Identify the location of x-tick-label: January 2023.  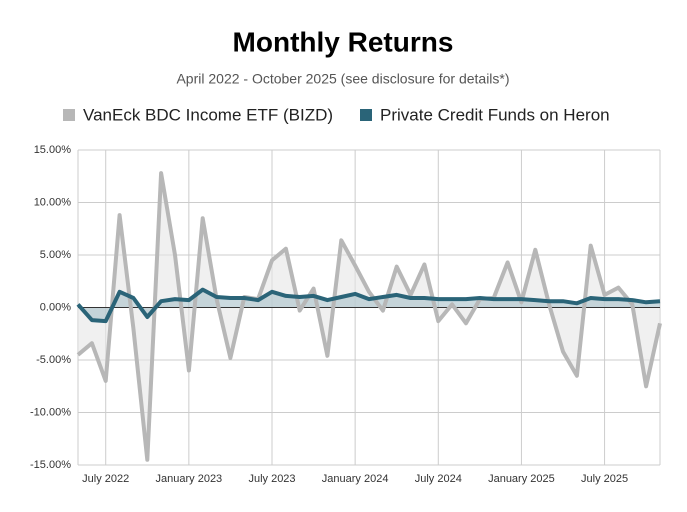
(189, 479).